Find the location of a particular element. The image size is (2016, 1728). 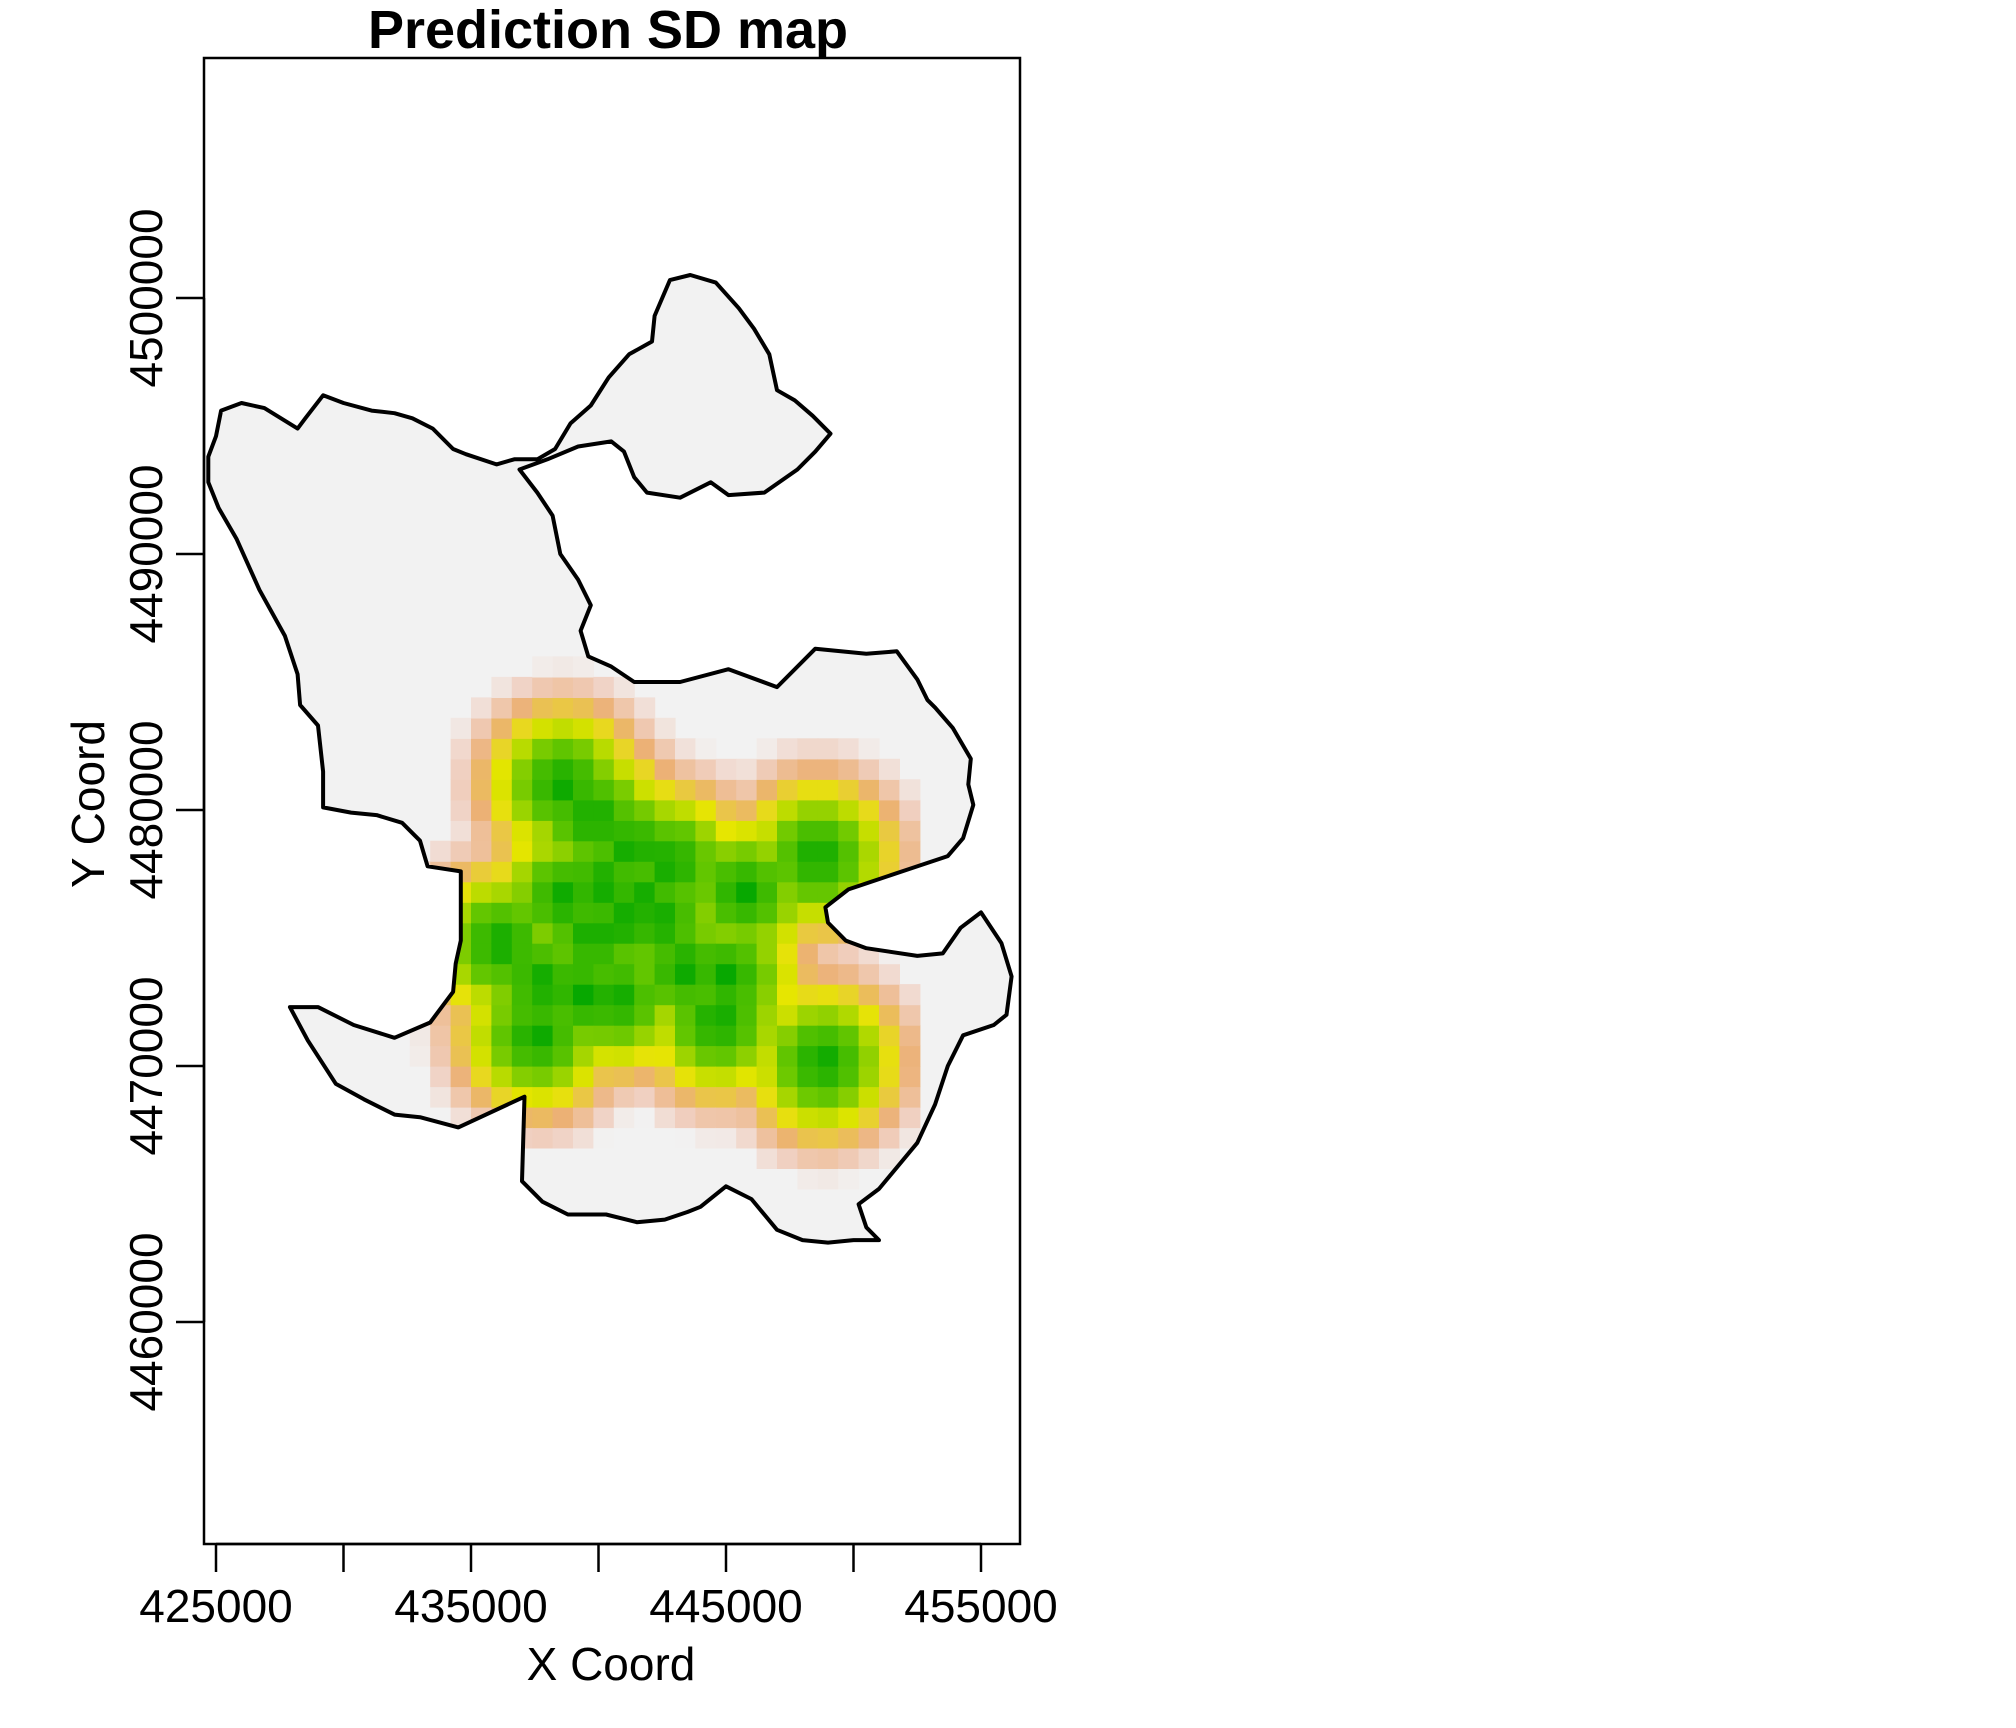

y-tick-label: 4460000 is located at coordinates (146, 1321).